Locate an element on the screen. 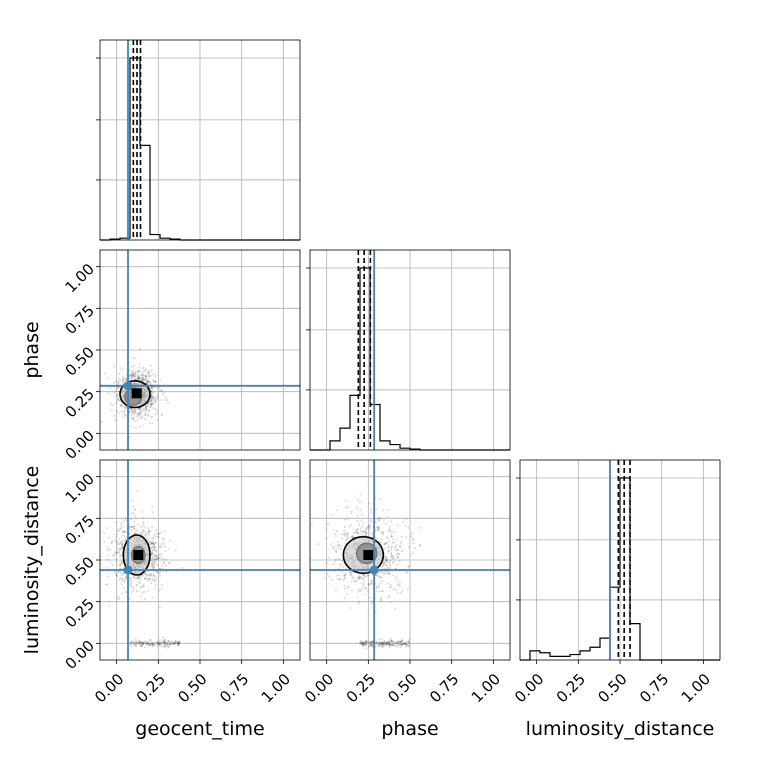 Image resolution: width=760 pixels, height=760 pixels. panel-frame is located at coordinates (410, 350).